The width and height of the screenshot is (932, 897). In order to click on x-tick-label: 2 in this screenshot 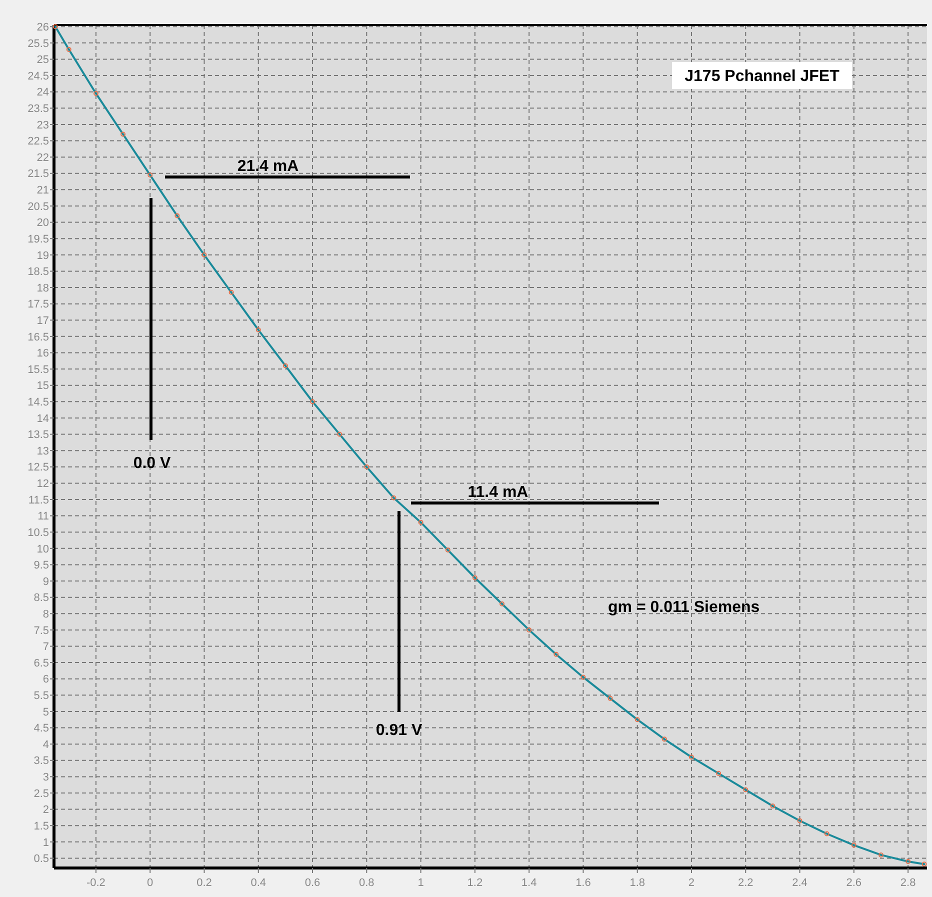, I will do `click(691, 883)`.